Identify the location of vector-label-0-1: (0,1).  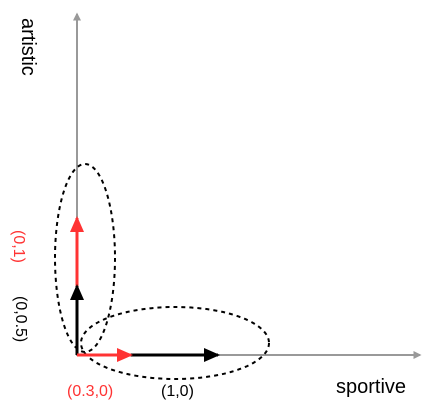
(18, 246).